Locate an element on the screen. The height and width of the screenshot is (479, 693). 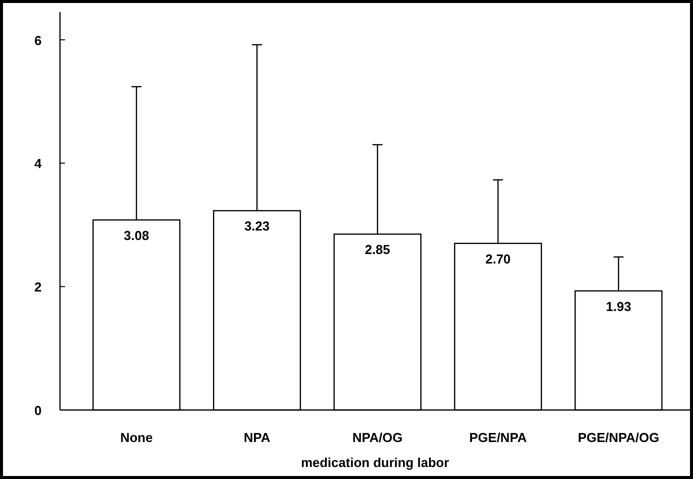
data-label: 2.85 is located at coordinates (377, 250).